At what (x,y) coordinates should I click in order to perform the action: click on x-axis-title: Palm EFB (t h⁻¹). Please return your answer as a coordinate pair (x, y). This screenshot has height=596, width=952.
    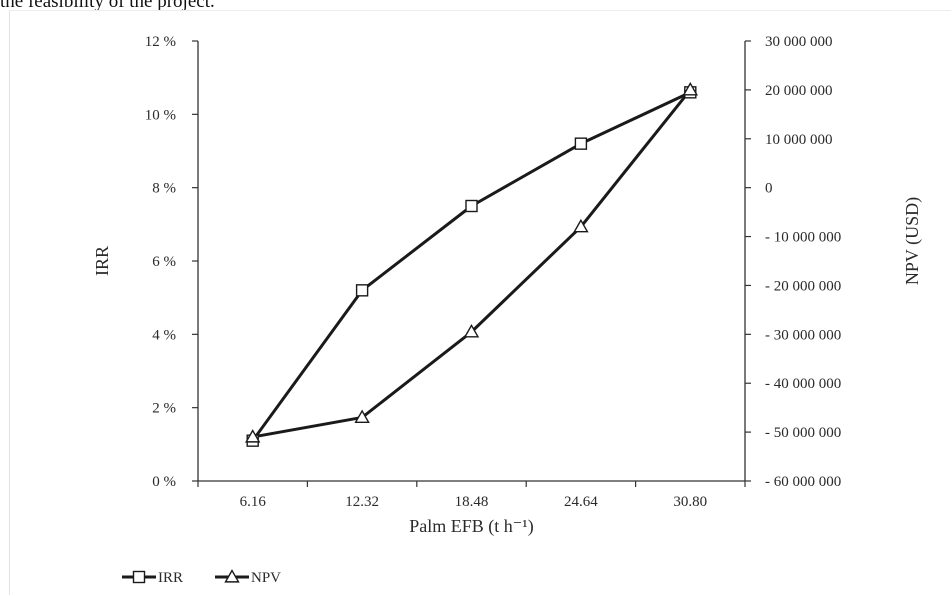
    Looking at the image, I should click on (471, 526).